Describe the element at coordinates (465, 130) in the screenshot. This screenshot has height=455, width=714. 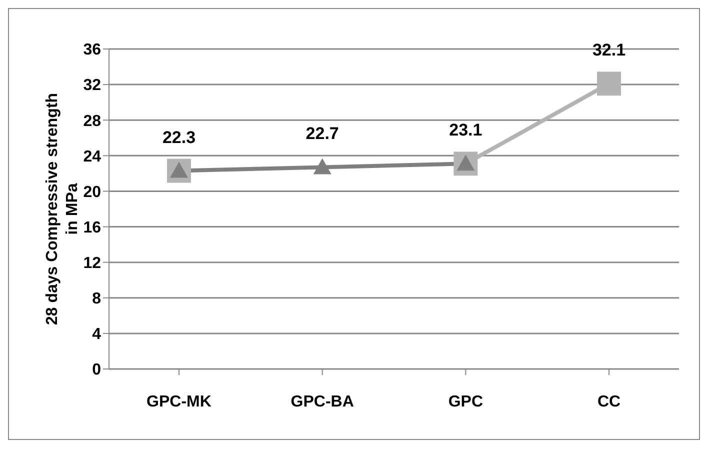
I see `data-label: 23.1` at that location.